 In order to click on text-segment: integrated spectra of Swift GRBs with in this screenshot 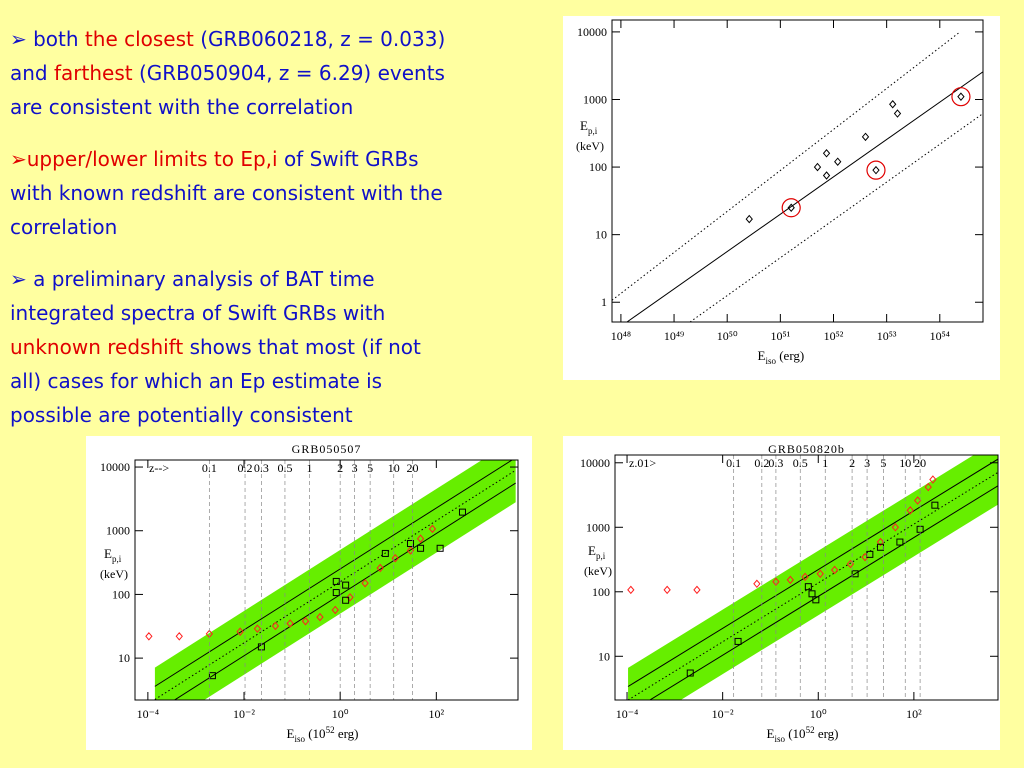, I will do `click(197, 313)`.